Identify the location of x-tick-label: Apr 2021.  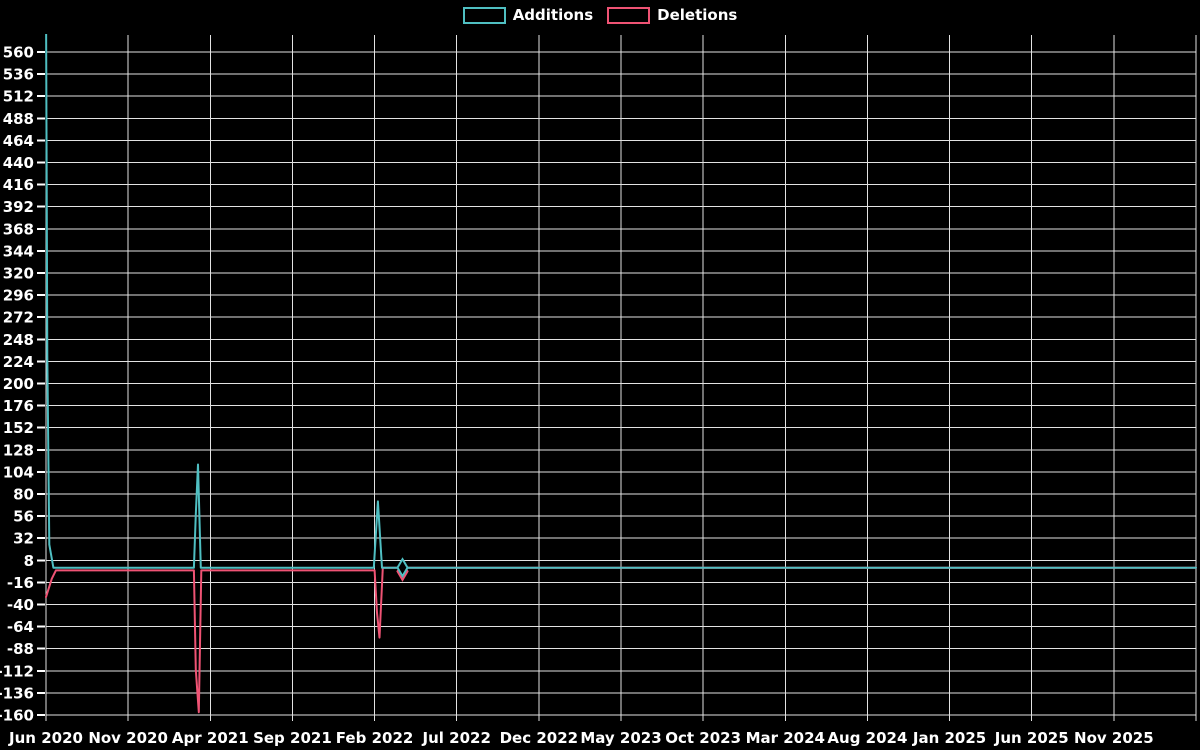
(210, 738).